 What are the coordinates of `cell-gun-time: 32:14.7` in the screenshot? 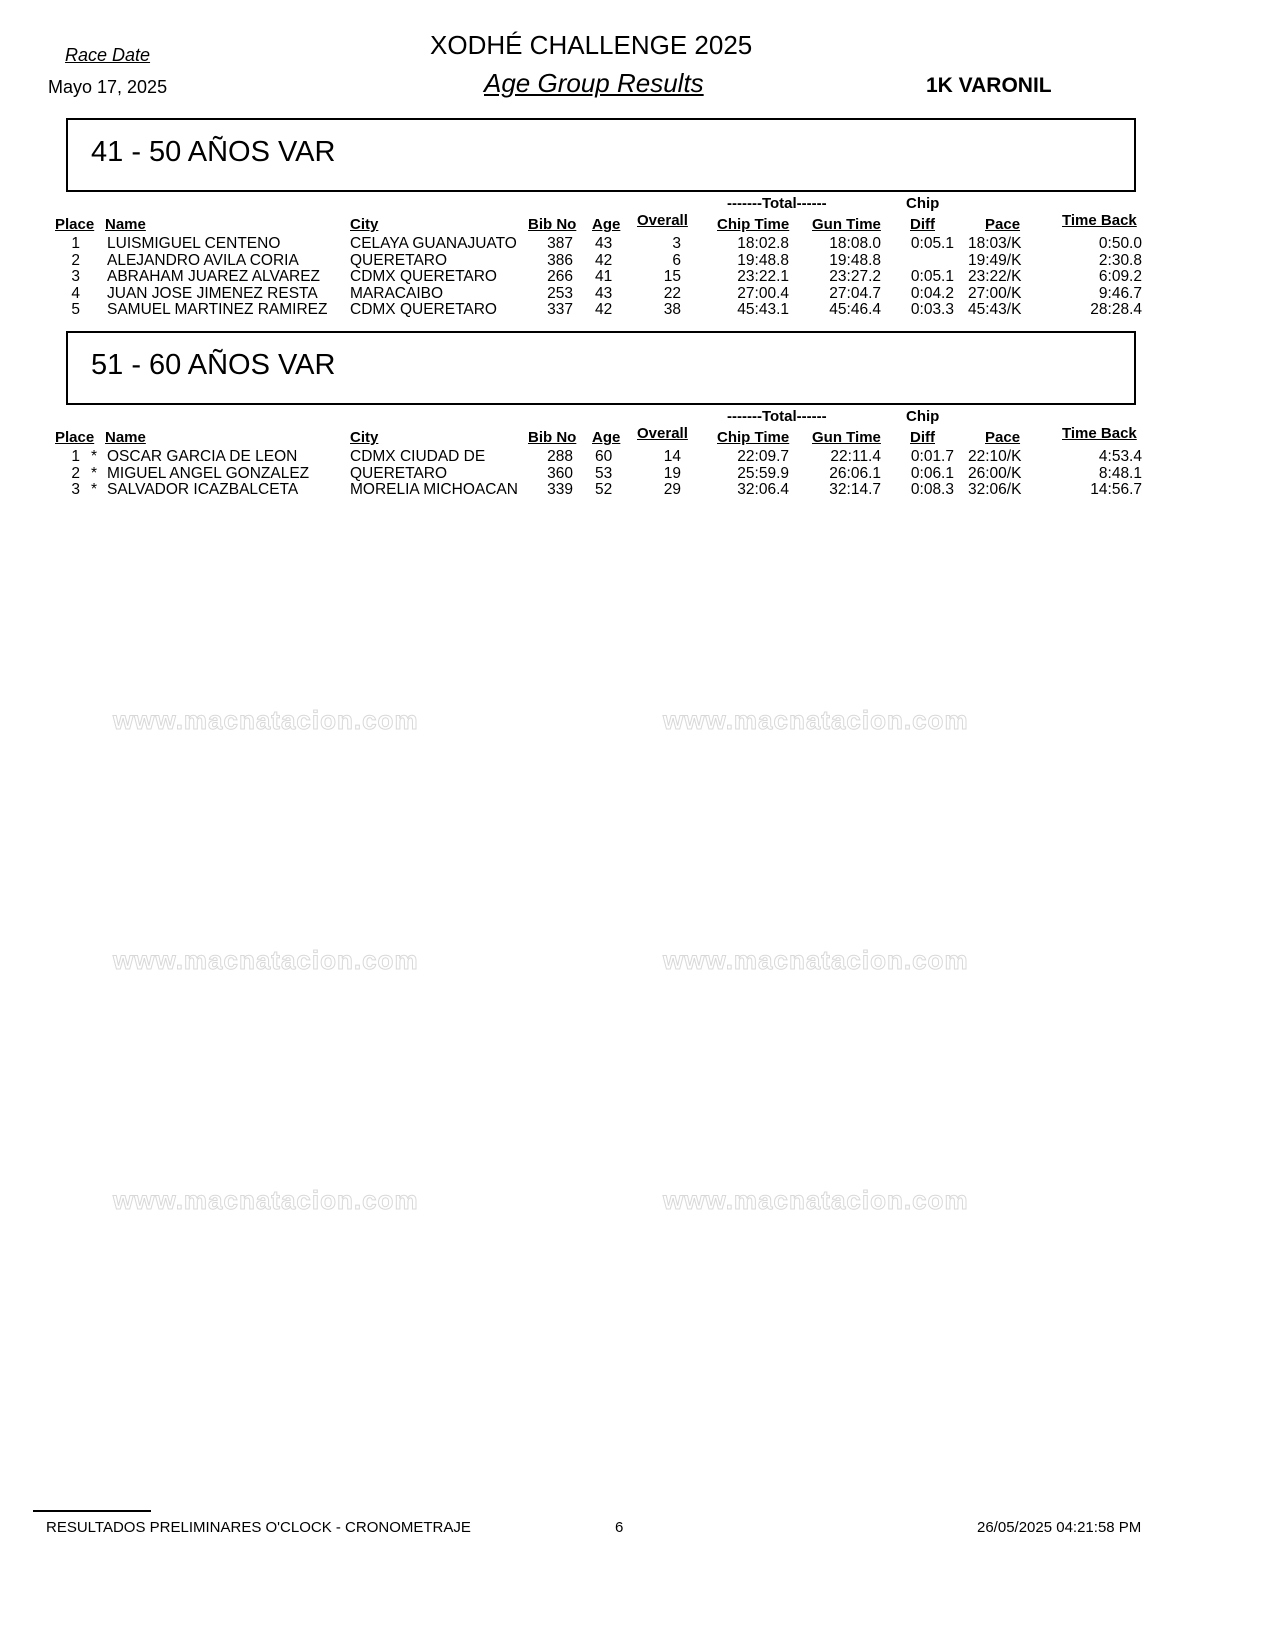 It's located at (855, 489).